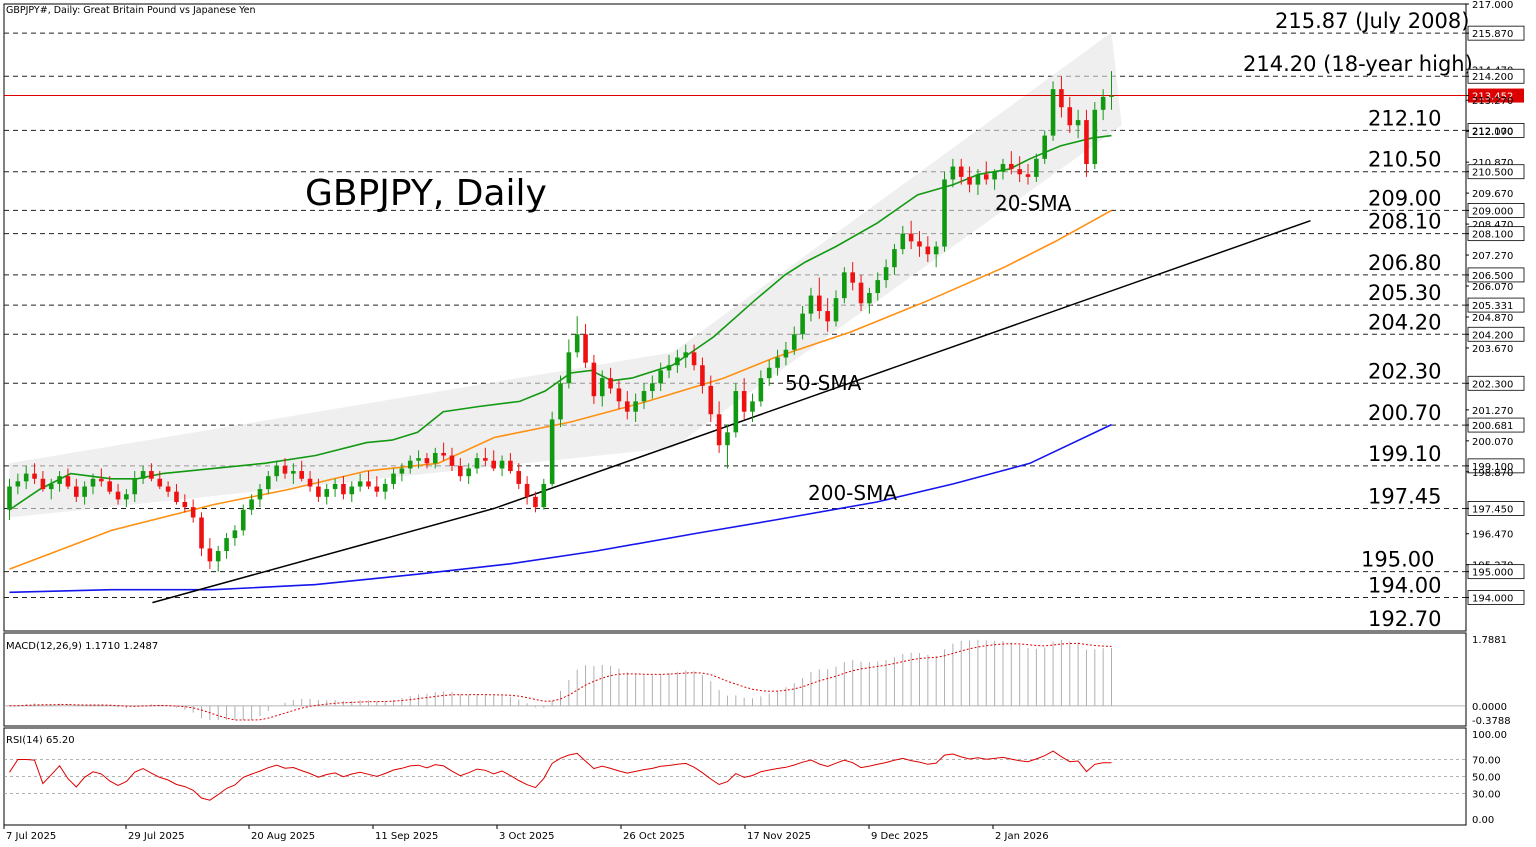 The width and height of the screenshot is (1536, 847). What do you see at coordinates (1492, 235) in the screenshot?
I see `price-axis-label: 208.100` at bounding box center [1492, 235].